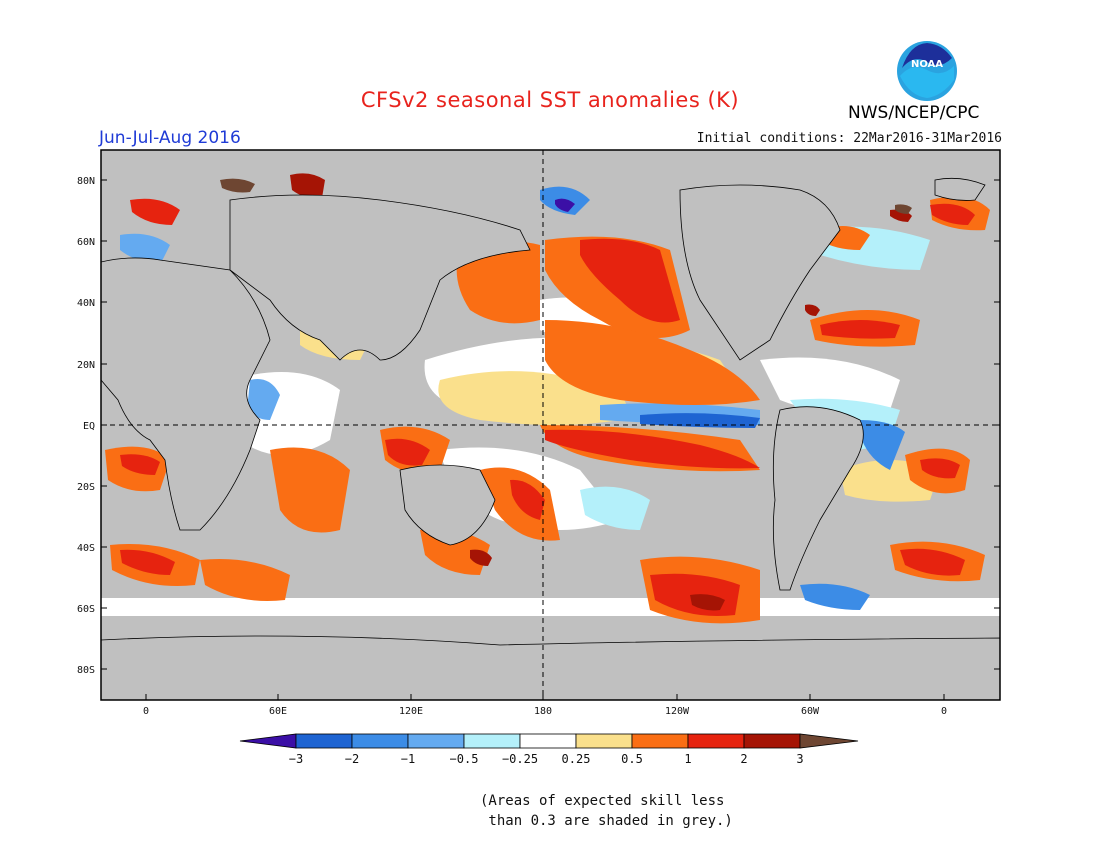 This screenshot has width=1100, height=850. Describe the element at coordinates (687, 759) in the screenshot. I see `colorbar-tick: 1` at that location.